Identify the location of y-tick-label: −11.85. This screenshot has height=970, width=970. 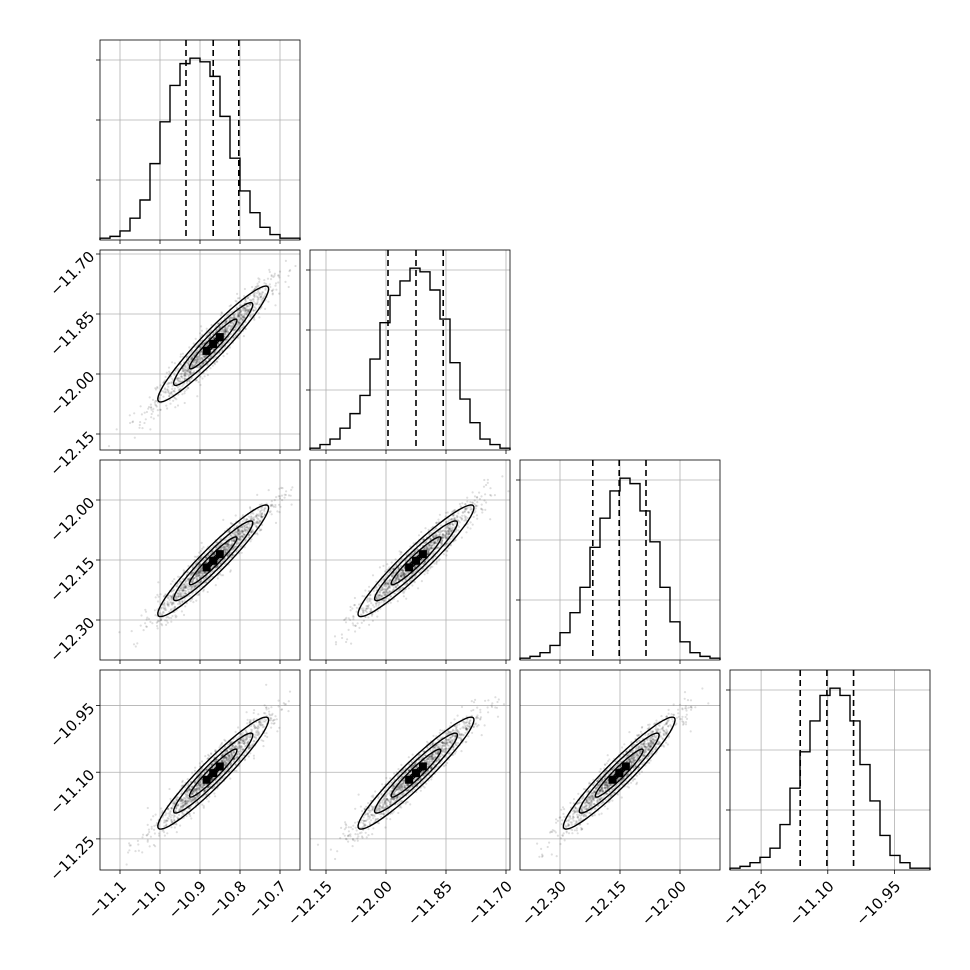
(72, 334).